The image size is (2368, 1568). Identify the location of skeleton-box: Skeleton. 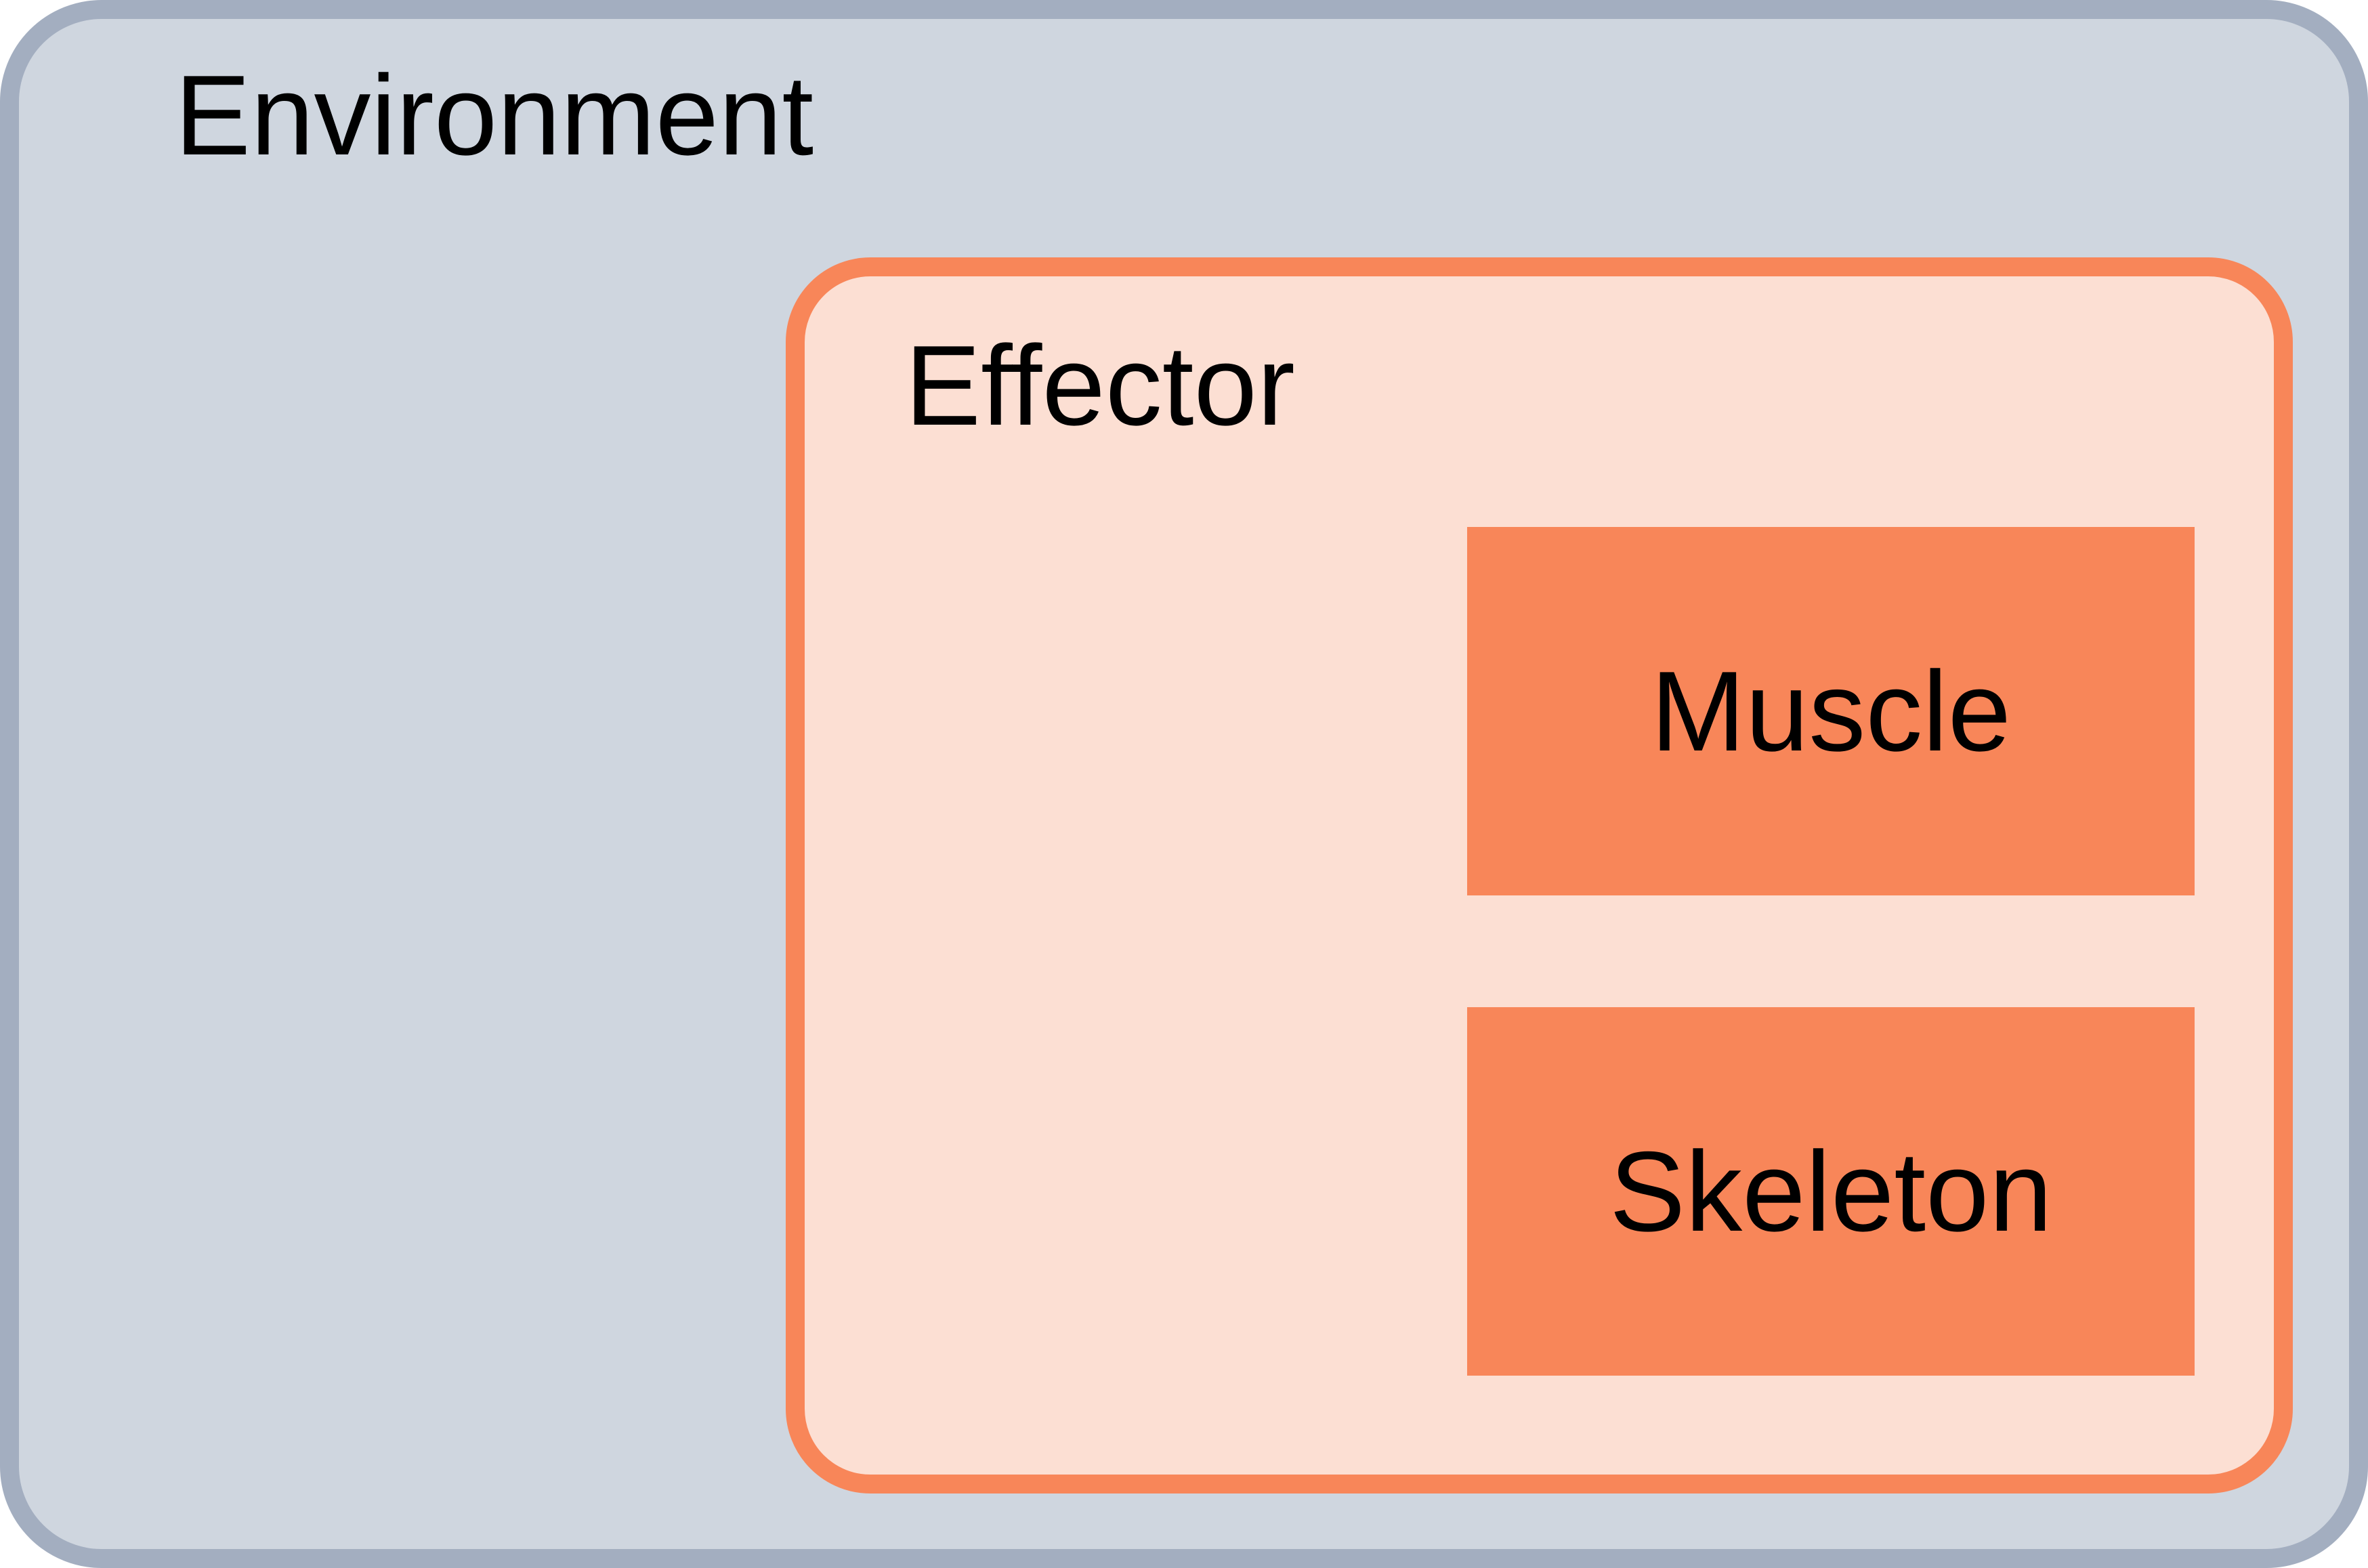
(1831, 1191).